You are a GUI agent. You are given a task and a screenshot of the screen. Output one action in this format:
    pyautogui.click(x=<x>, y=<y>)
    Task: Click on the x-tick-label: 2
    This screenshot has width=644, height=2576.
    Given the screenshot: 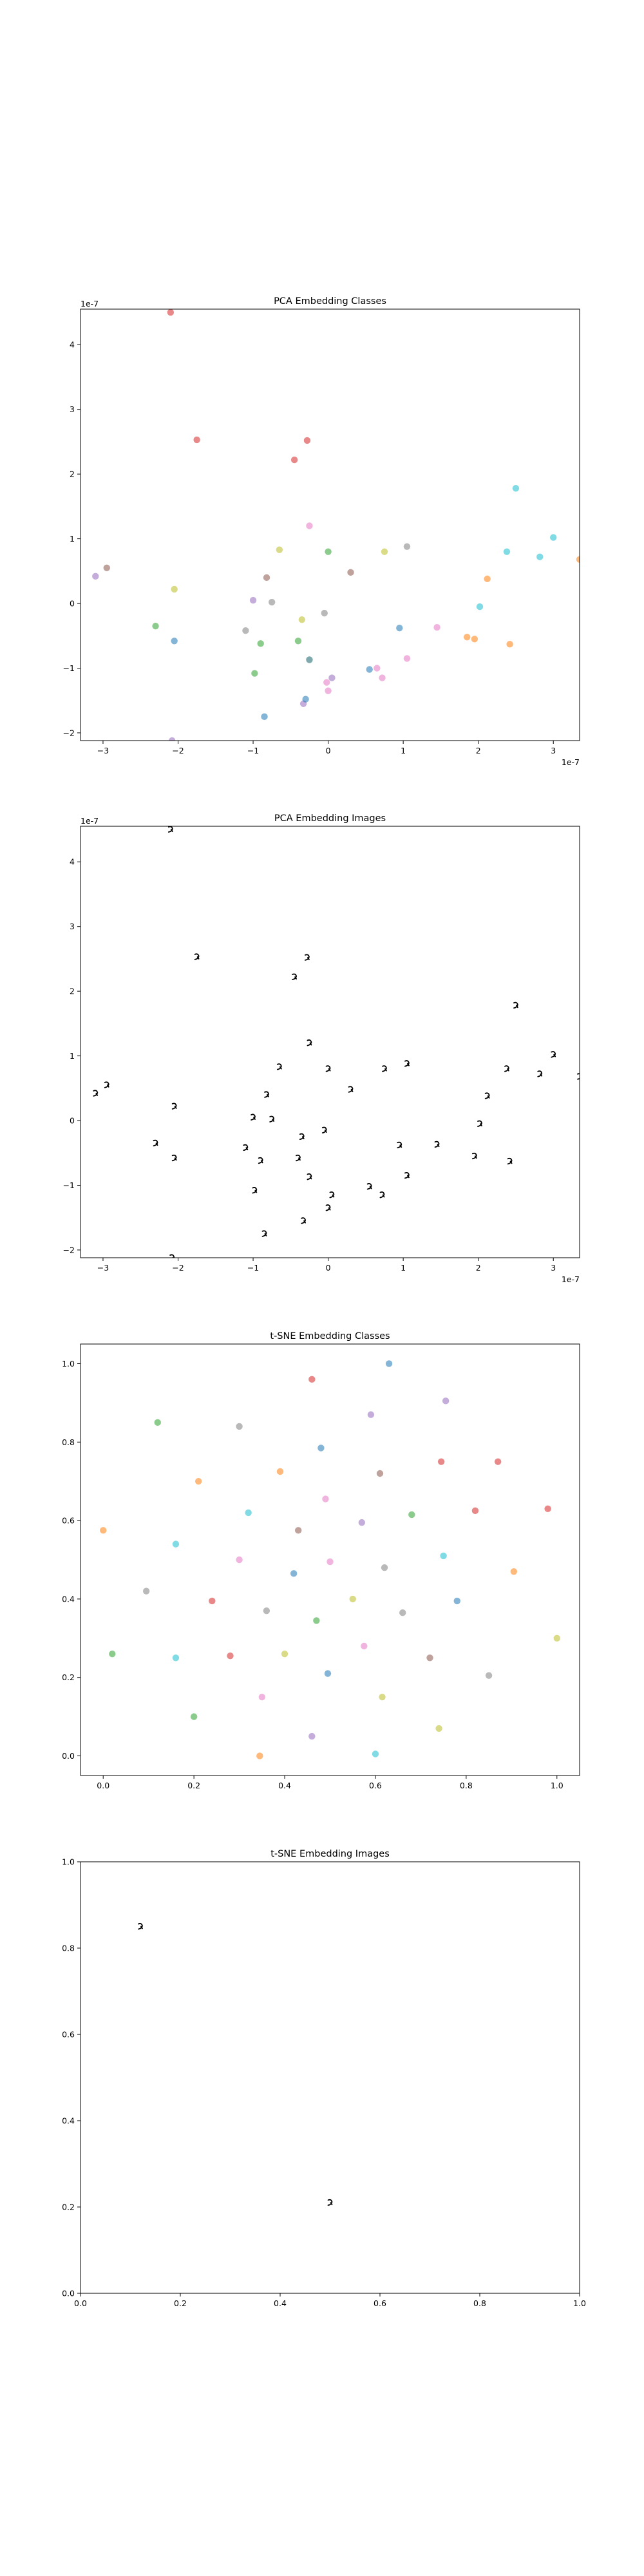 What is the action you would take?
    pyautogui.click(x=479, y=750)
    